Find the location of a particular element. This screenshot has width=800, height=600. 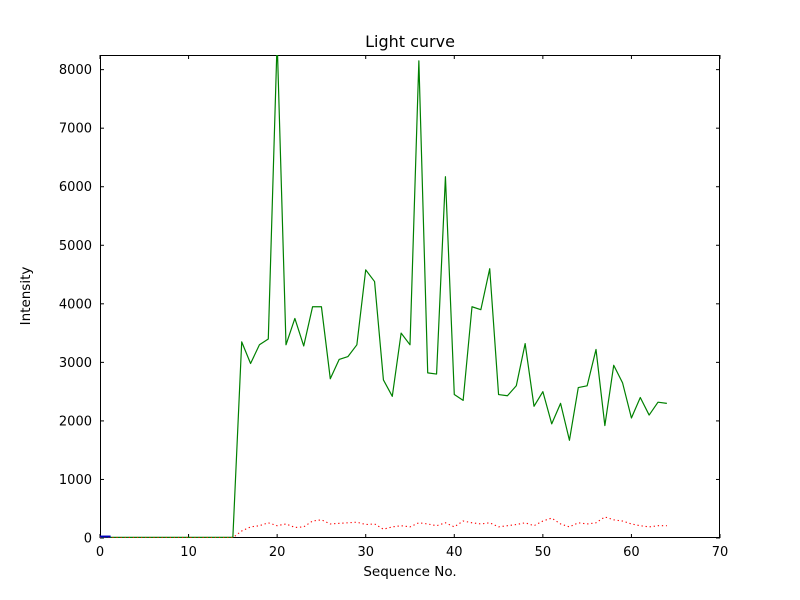

y-tick-label: 1000 is located at coordinates (75, 480).